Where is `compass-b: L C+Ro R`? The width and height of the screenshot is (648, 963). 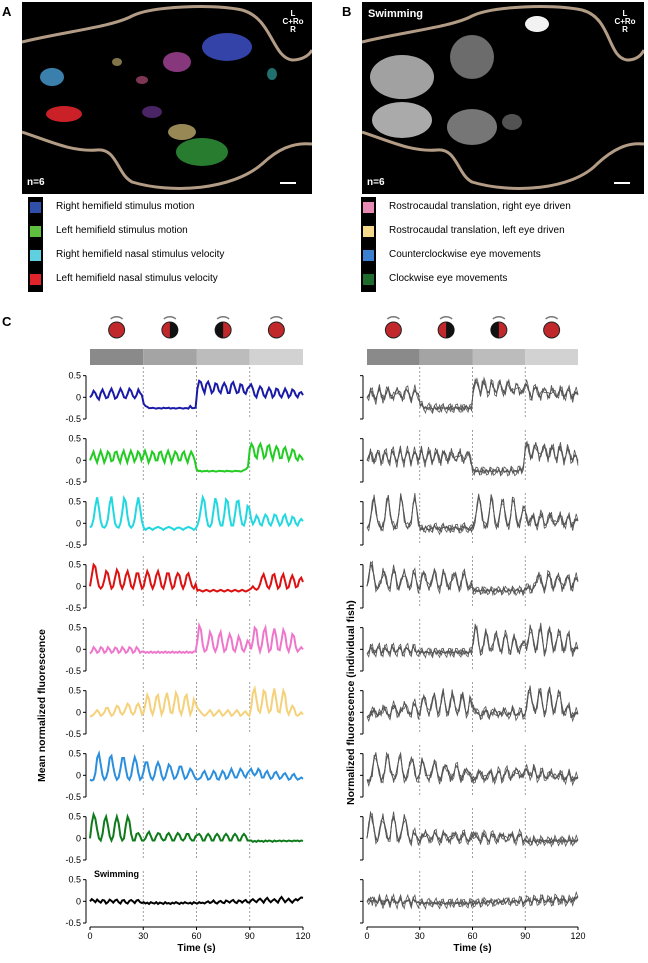 compass-b: L C+Ro R is located at coordinates (625, 22).